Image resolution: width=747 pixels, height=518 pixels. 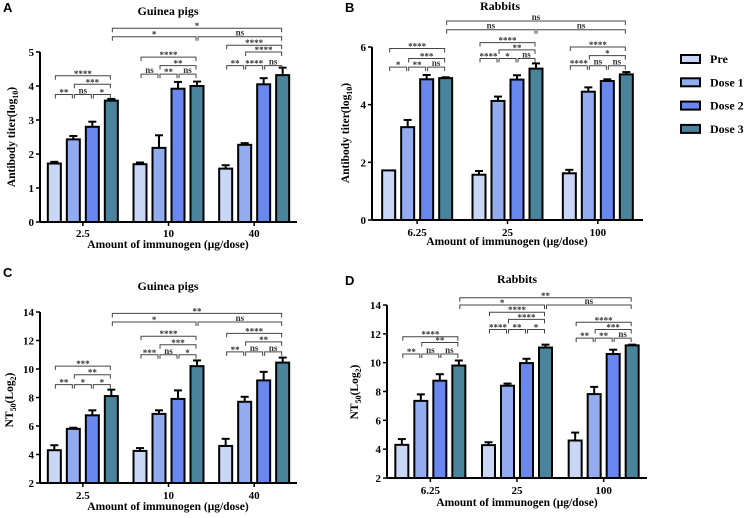 I want to click on y-tick-label: 3, so click(x=32, y=121).